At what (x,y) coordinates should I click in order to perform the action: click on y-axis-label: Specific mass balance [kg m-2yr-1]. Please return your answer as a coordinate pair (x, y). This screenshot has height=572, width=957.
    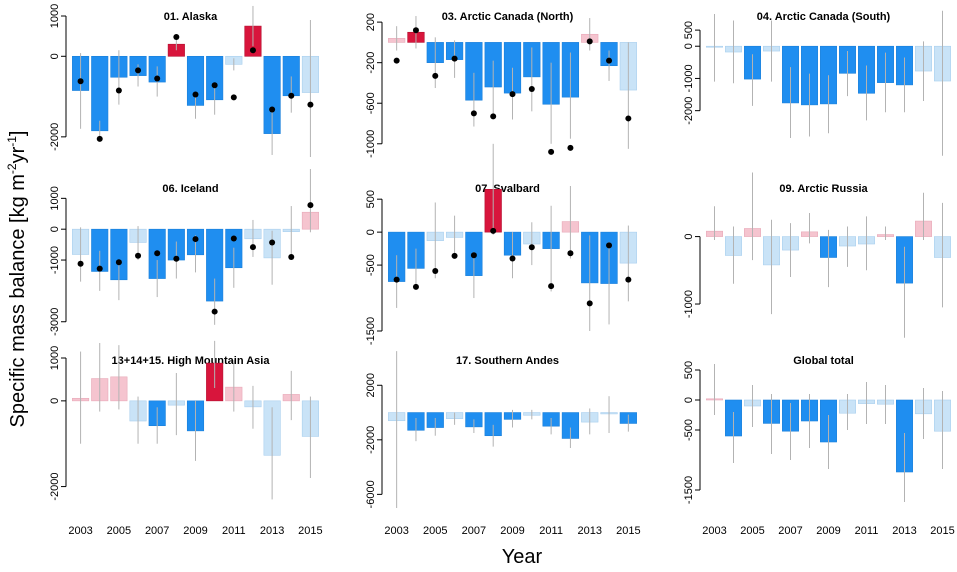
    Looking at the image, I should click on (17, 278).